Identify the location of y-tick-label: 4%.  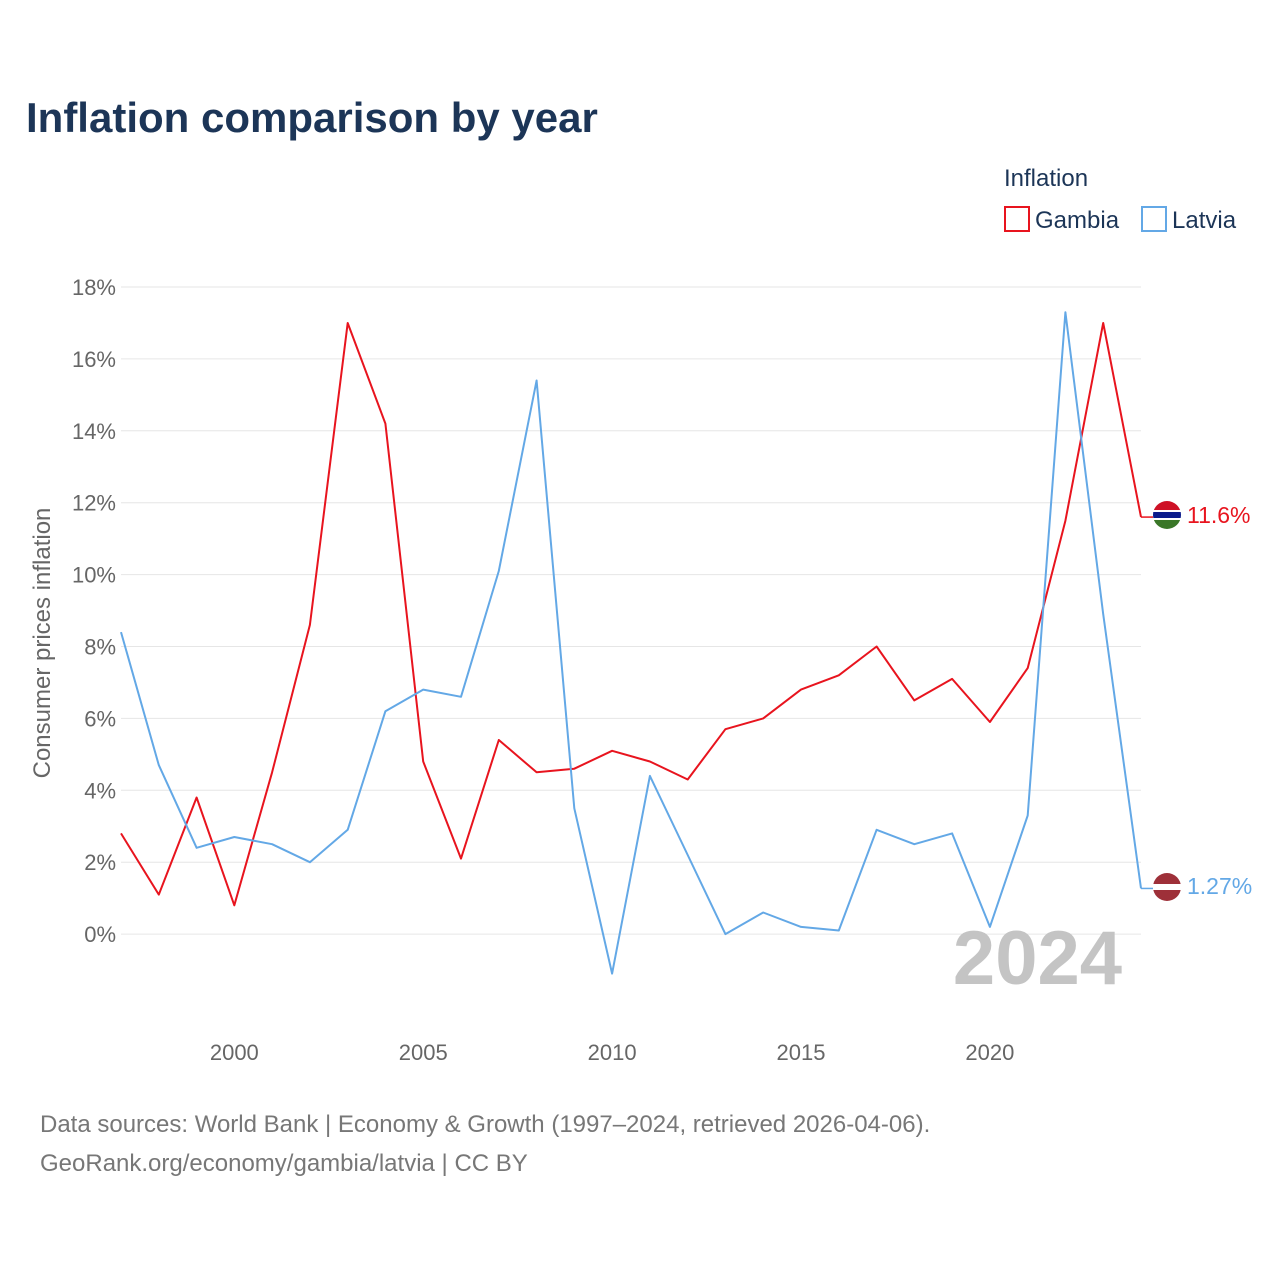
(100, 790).